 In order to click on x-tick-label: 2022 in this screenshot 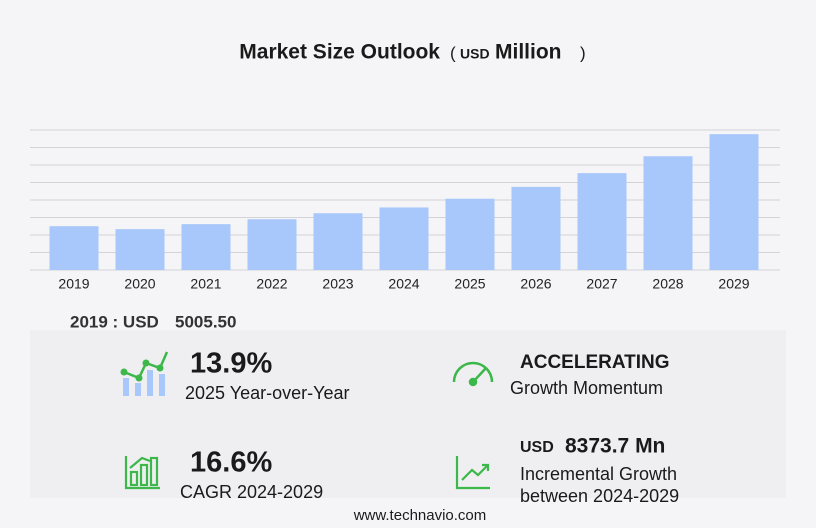, I will do `click(271, 284)`.